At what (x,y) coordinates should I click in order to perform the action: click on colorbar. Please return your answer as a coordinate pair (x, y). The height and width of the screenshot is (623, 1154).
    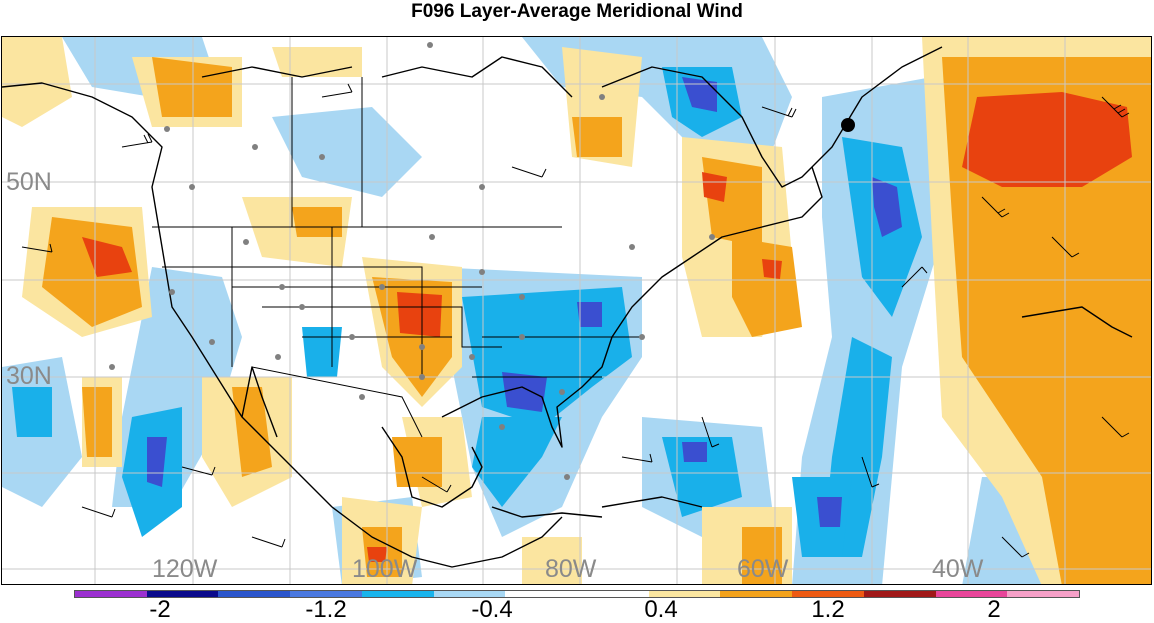
    Looking at the image, I should click on (577, 594).